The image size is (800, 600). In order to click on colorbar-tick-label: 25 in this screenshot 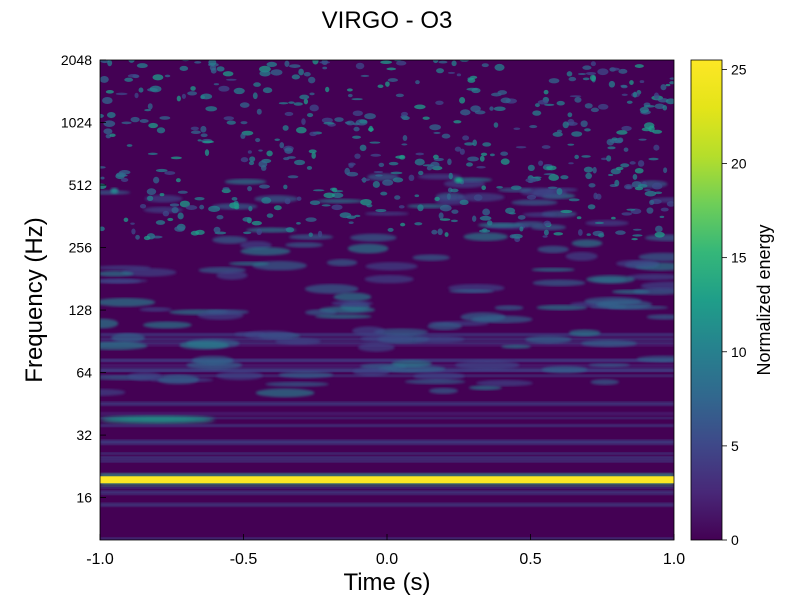, I will do `click(739, 69)`.